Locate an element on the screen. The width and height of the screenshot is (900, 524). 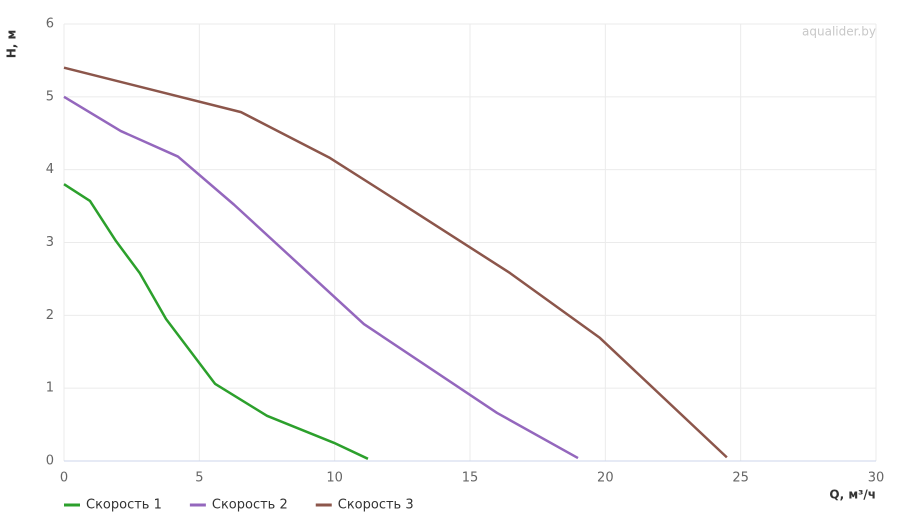
x-tick-label: 20 is located at coordinates (605, 478).